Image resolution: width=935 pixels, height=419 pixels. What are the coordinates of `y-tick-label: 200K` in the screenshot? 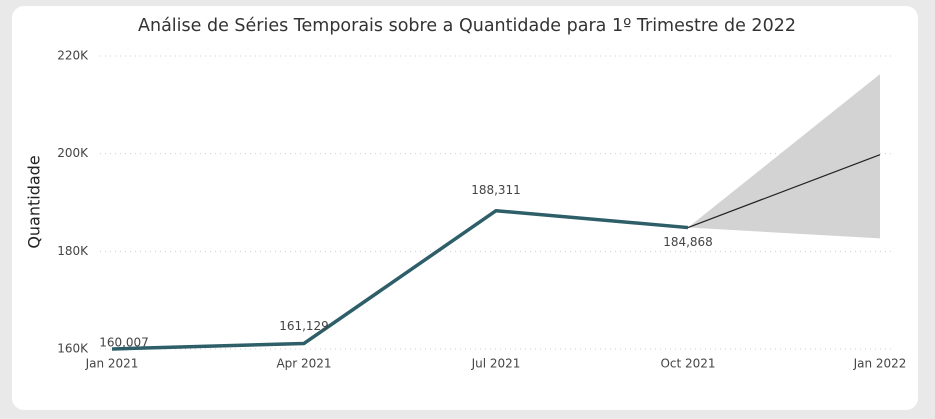 It's located at (73, 153).